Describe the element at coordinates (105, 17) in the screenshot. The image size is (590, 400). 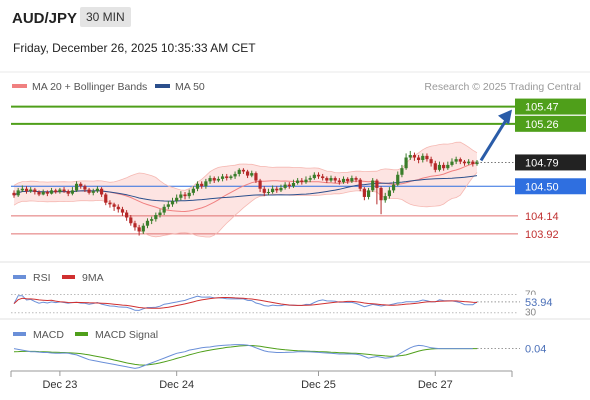
I see `timeframe-button: 30 MIN` at that location.